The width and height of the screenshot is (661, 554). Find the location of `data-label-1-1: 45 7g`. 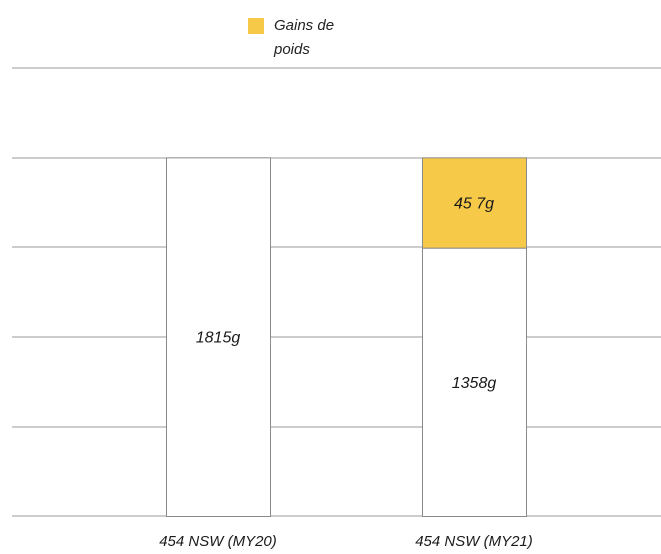

data-label-1-1: 45 7g is located at coordinates (474, 203).